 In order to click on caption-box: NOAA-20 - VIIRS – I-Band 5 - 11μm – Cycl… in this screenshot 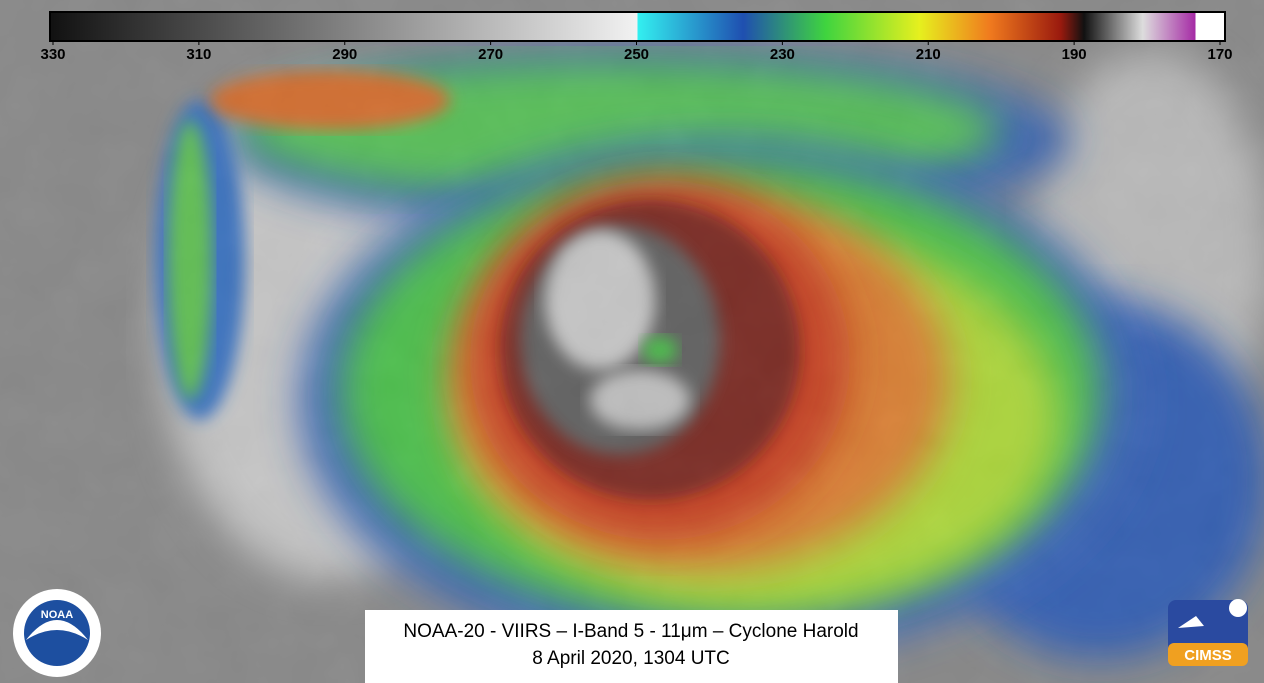, I will do `click(631, 646)`.